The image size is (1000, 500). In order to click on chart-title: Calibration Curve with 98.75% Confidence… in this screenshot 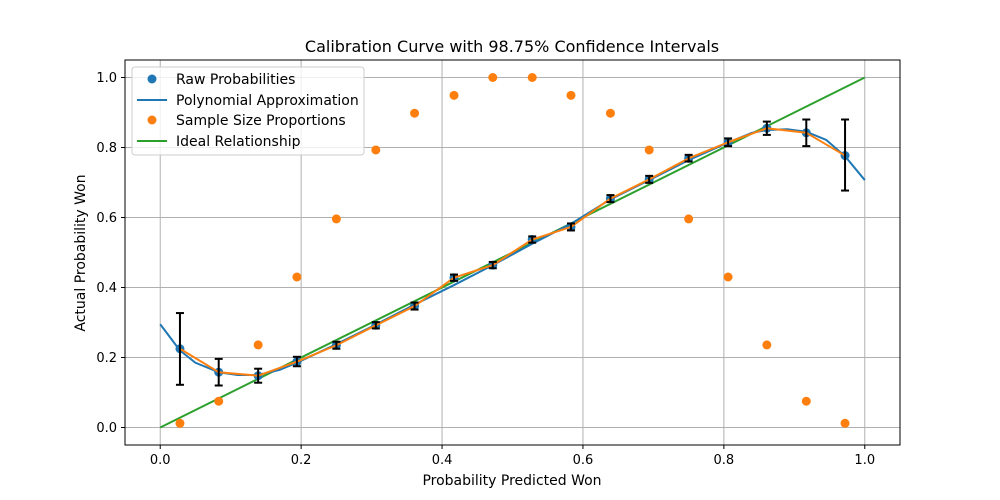, I will do `click(512, 46)`.